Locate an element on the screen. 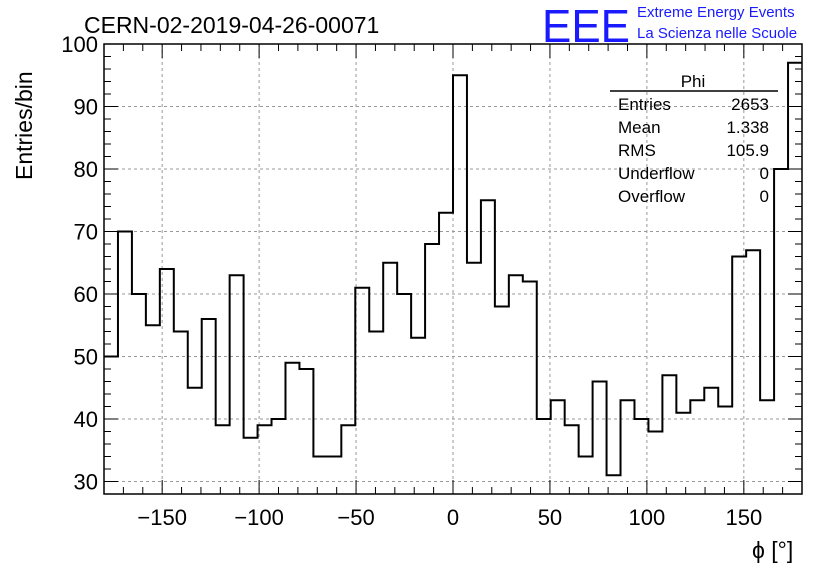  stats-label: Entries is located at coordinates (644, 104).